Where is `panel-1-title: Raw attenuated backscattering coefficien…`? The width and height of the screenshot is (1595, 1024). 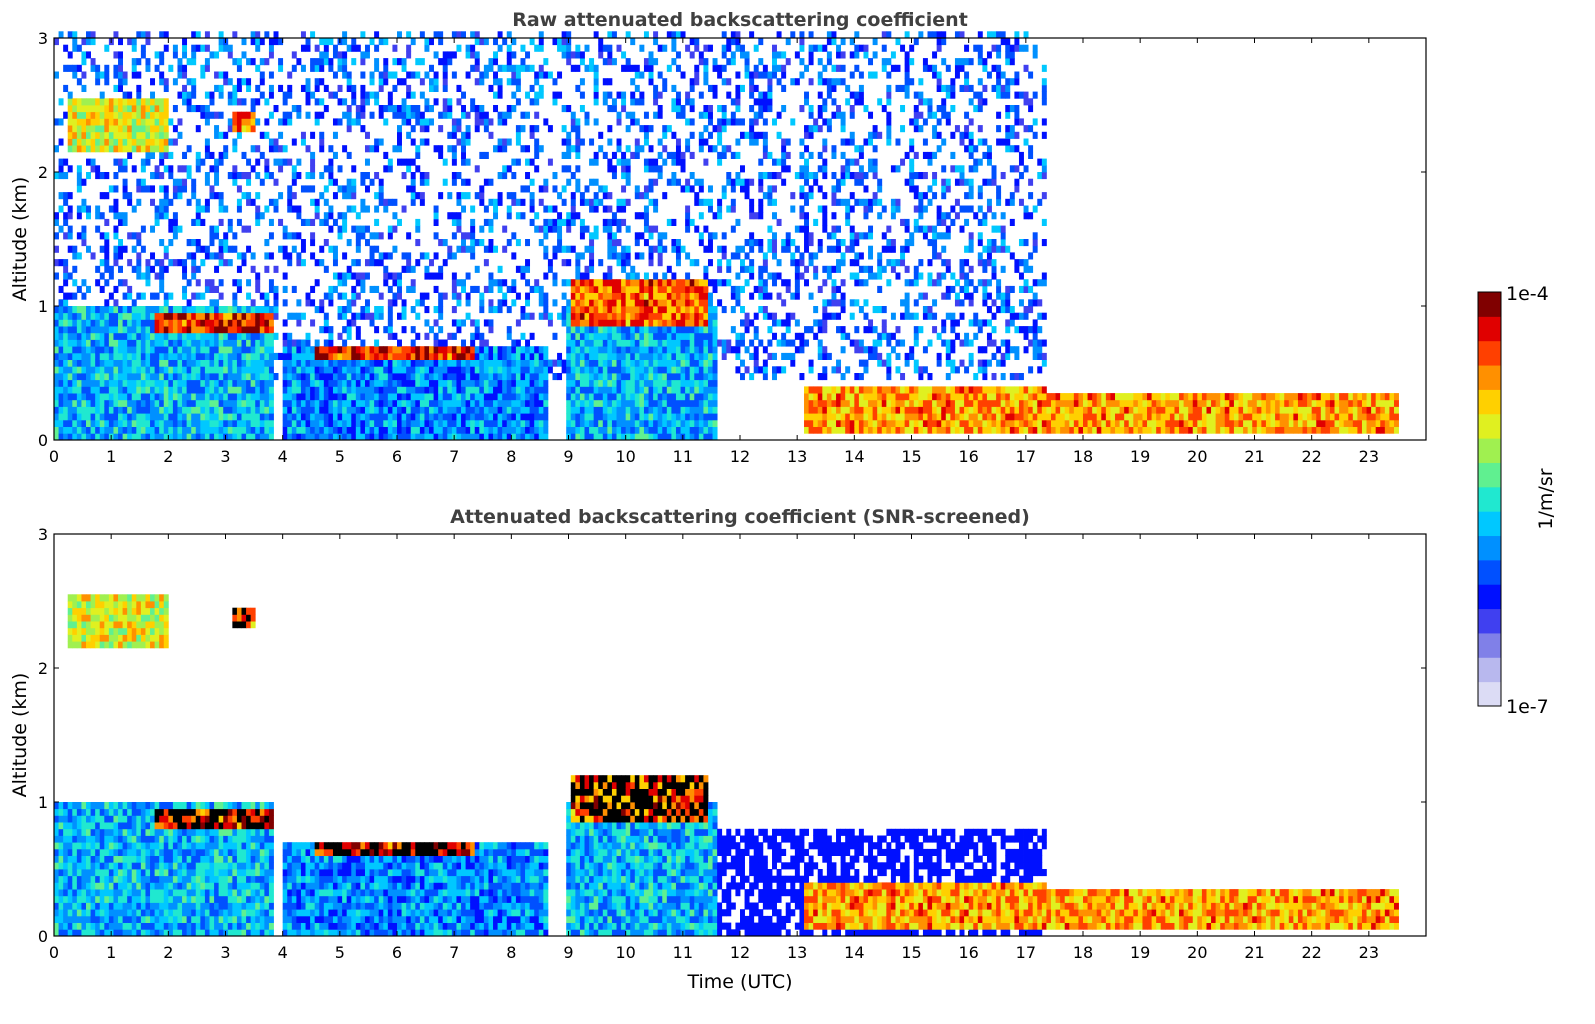
panel-1-title: Raw attenuated backscattering coefficien… is located at coordinates (740, 20).